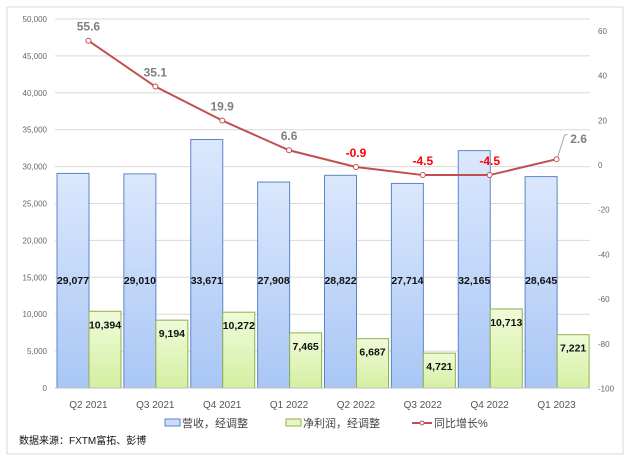 The image size is (635, 465). I want to click on category-label: Q1 2023, so click(556, 405).